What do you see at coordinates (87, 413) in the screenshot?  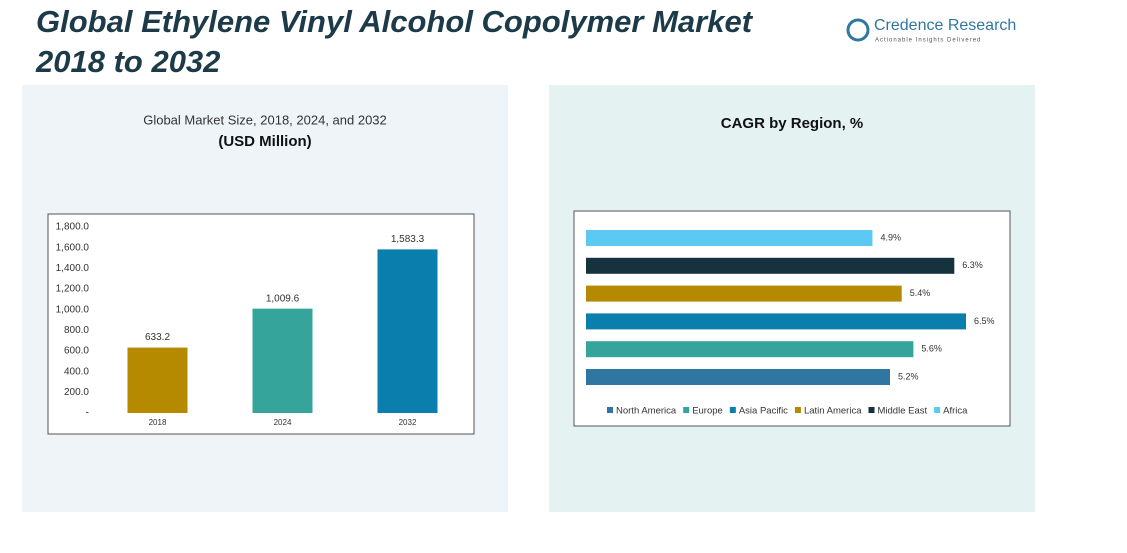 I see `y-tick-label: -` at bounding box center [87, 413].